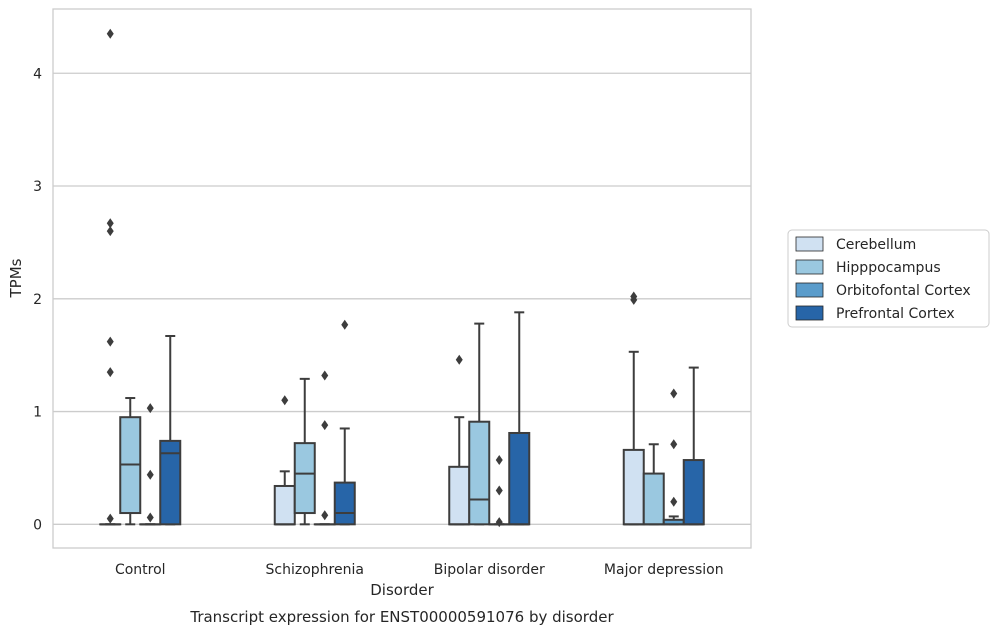 Image resolution: width=999 pixels, height=634 pixels. I want to click on box-hipppocampus-bipolar-disorder, so click(479, 424).